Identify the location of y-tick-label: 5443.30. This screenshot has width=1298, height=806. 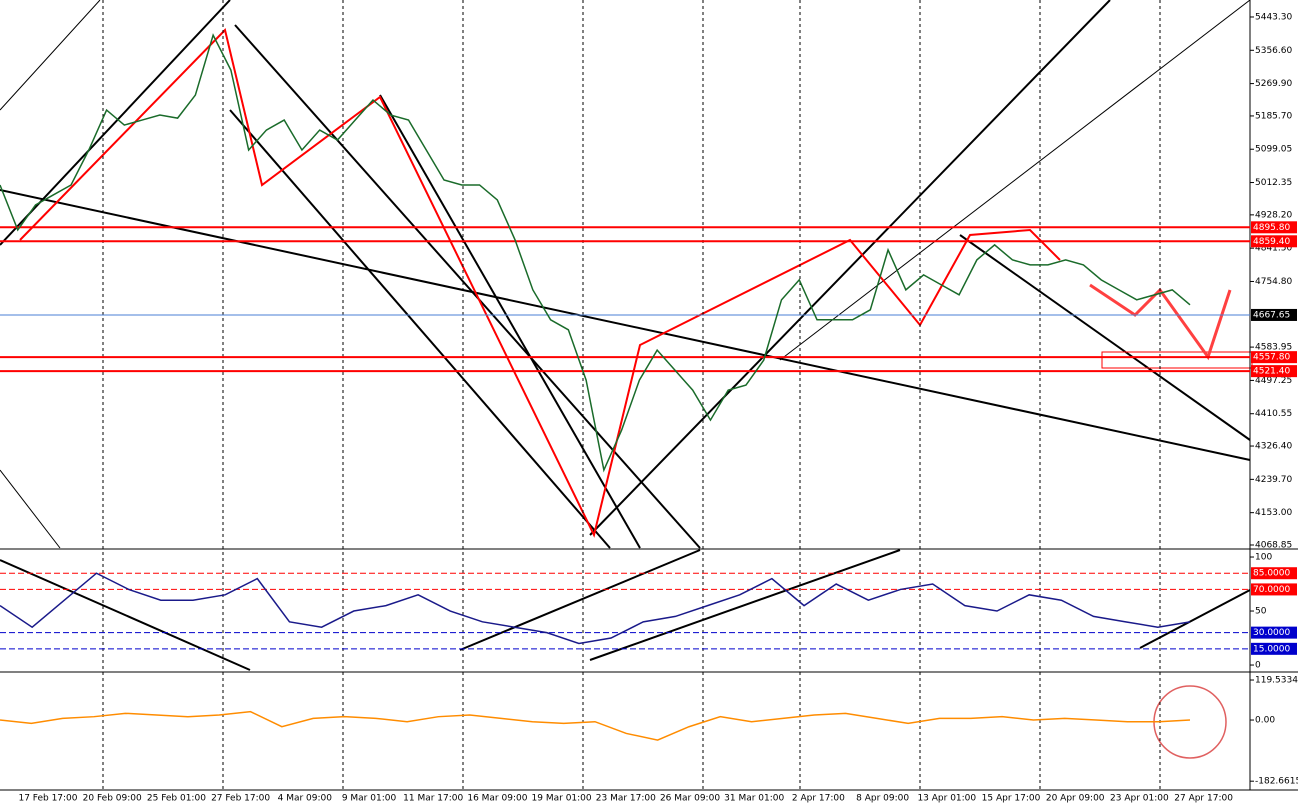
(1273, 17).